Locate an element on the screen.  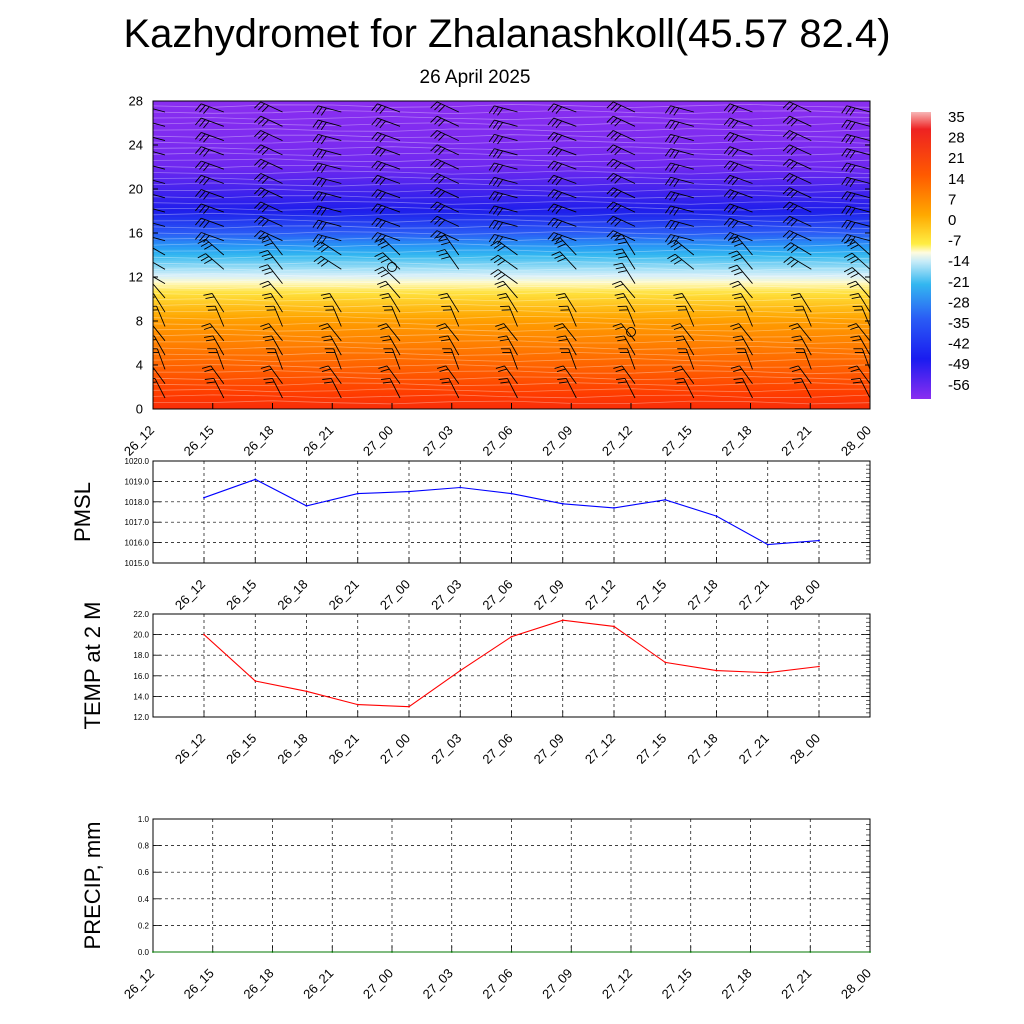
panel-frame is located at coordinates (511, 665).